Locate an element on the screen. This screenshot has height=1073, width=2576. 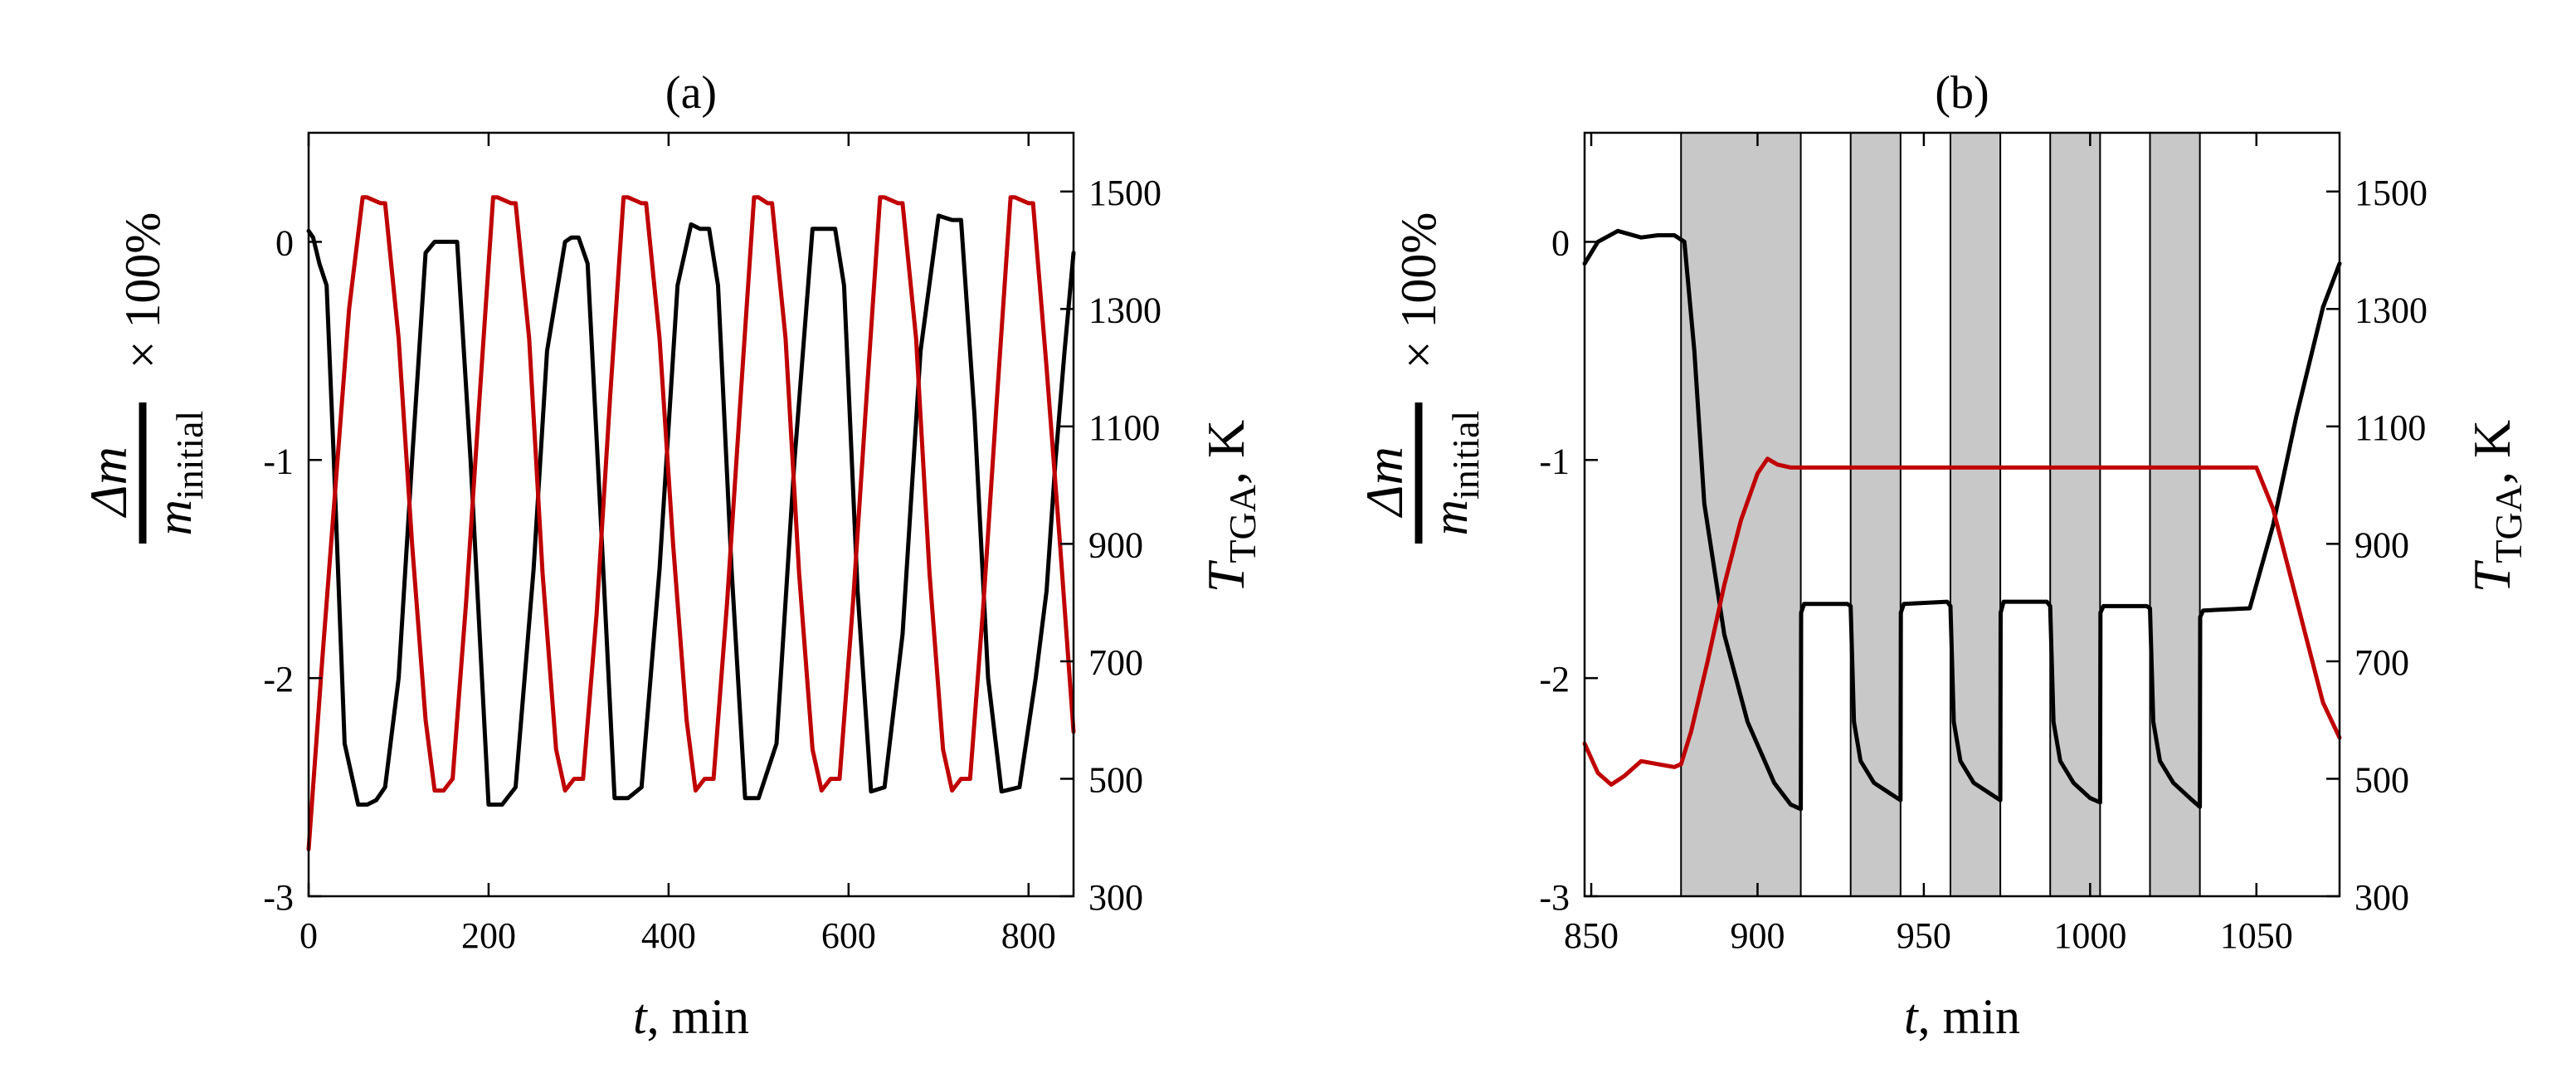
temperature-line is located at coordinates (1962, 622).